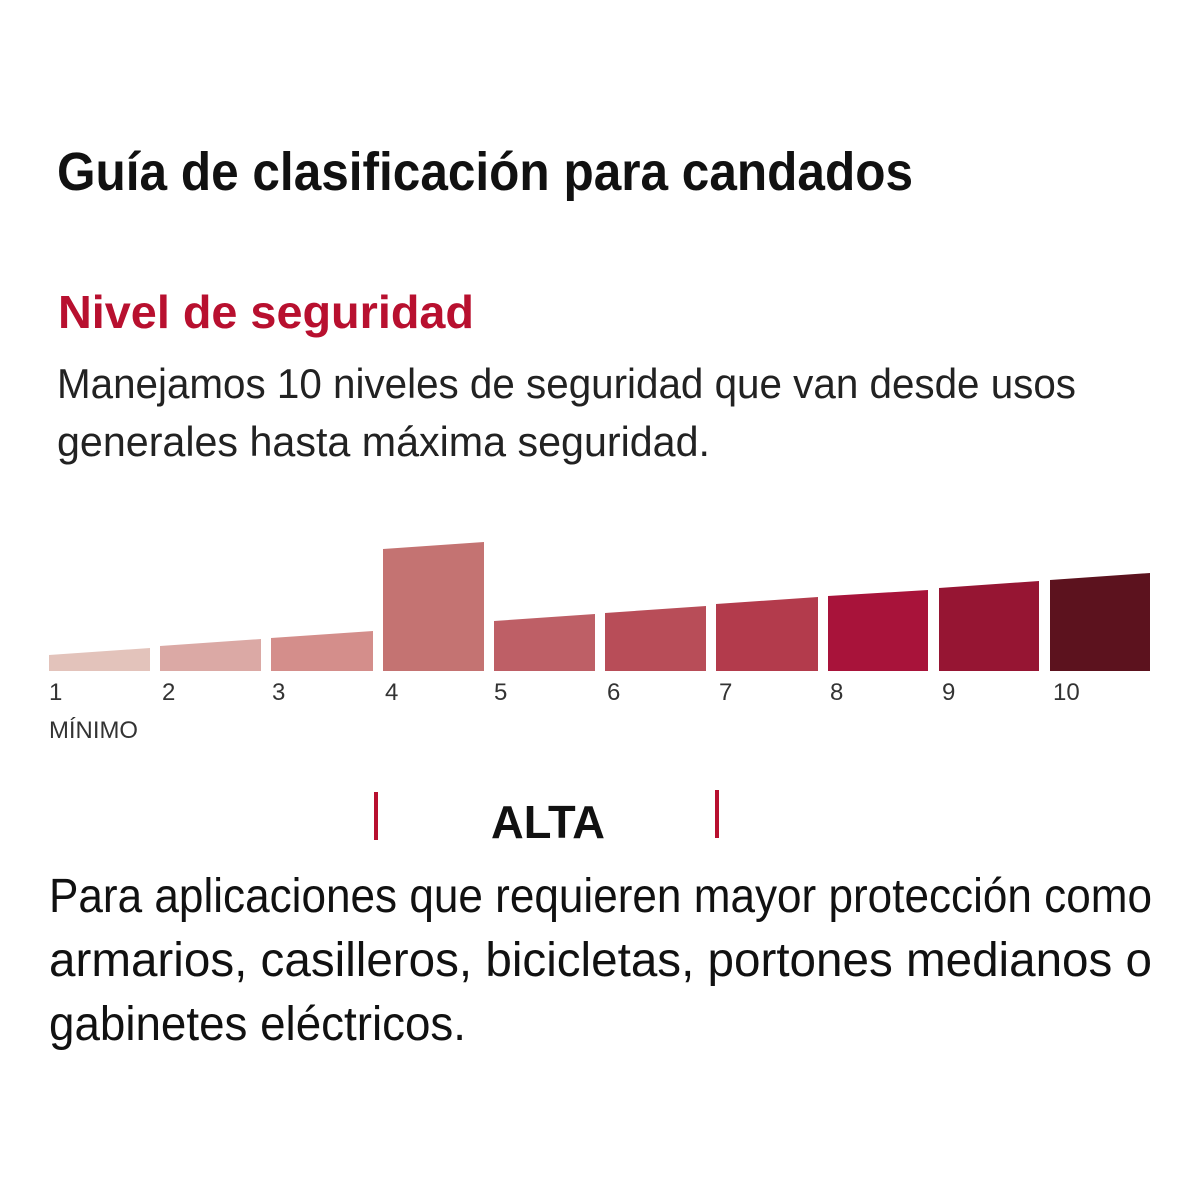 This screenshot has width=1200, height=1200. What do you see at coordinates (278, 692) in the screenshot?
I see `level-label: 3` at bounding box center [278, 692].